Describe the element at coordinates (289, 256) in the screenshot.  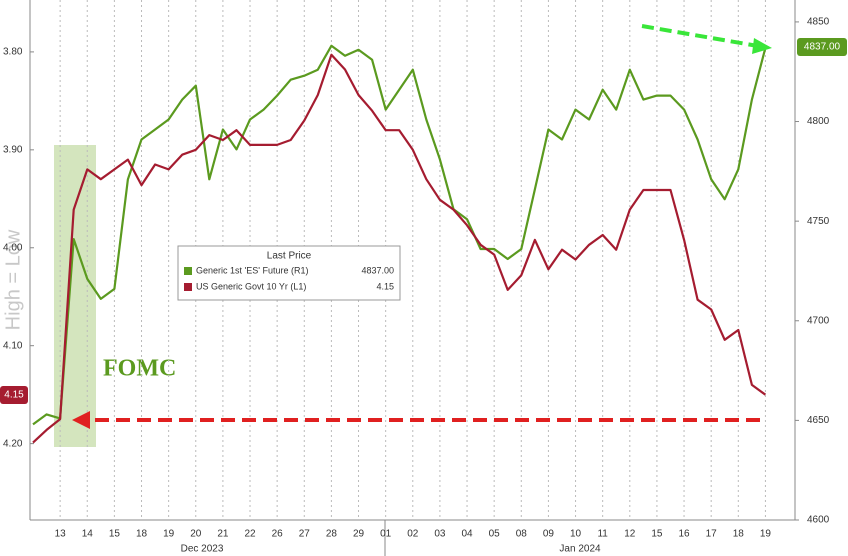
I see `legend-title: Last Price` at that location.